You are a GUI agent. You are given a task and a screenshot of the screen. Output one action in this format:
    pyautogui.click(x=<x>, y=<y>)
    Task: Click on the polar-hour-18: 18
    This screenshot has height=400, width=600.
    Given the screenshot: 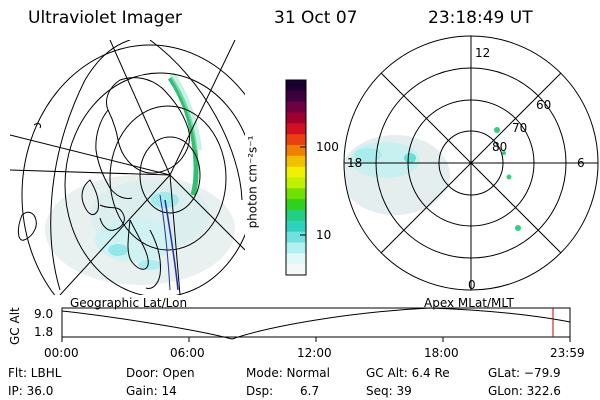 What is the action you would take?
    pyautogui.click(x=355, y=163)
    